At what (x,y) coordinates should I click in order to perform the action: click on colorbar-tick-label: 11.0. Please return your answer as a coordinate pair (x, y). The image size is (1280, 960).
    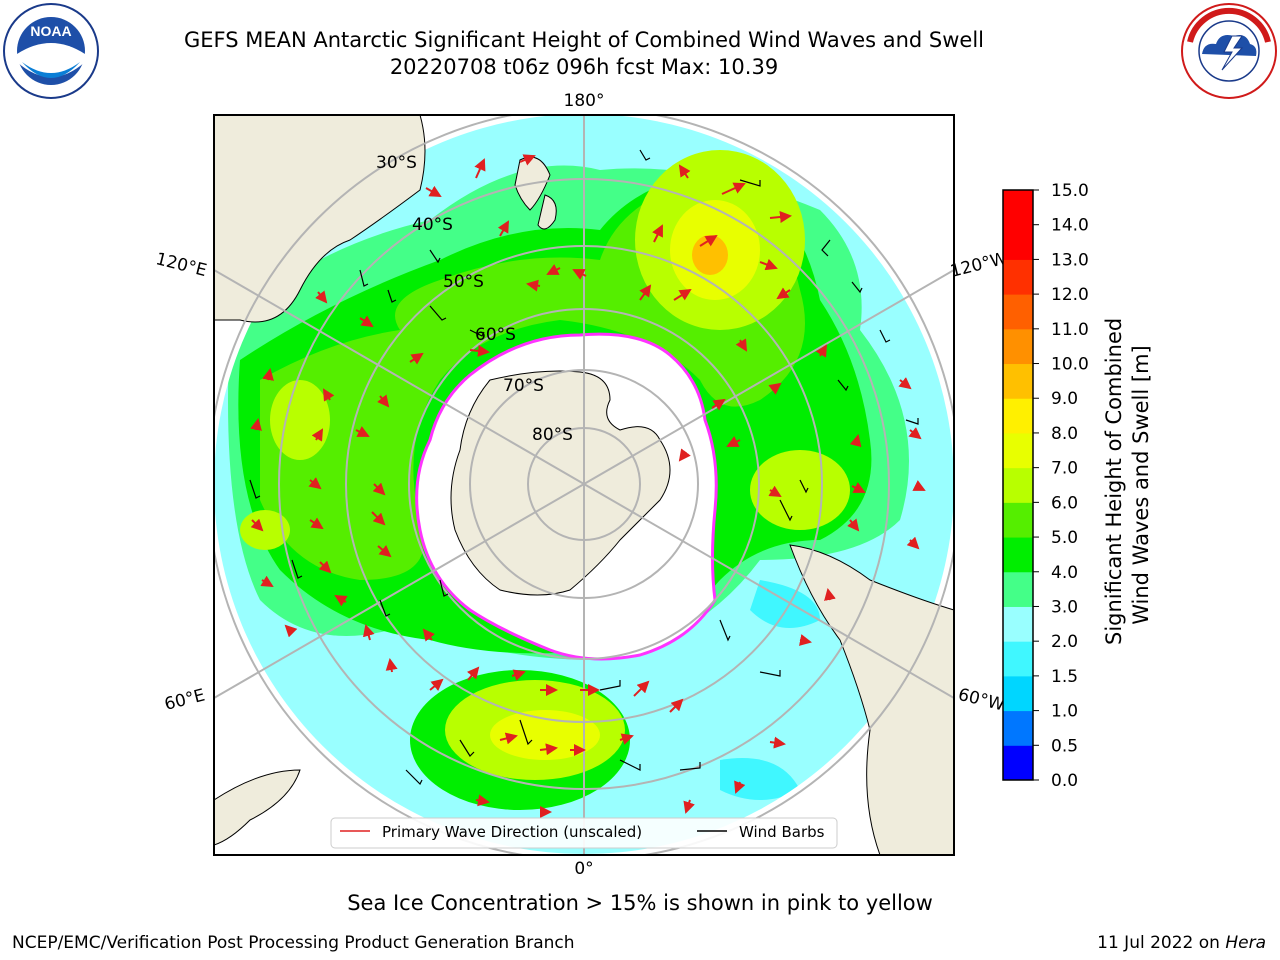
    Looking at the image, I should click on (1070, 330).